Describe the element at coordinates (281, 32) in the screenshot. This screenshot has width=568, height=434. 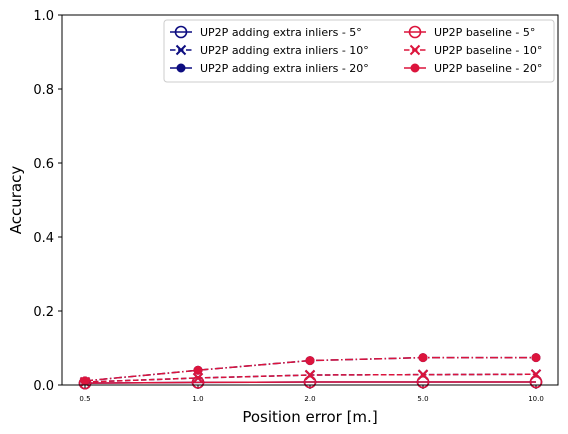
I see `legend-label: UP2P adding extra inliers - 5°` at that location.